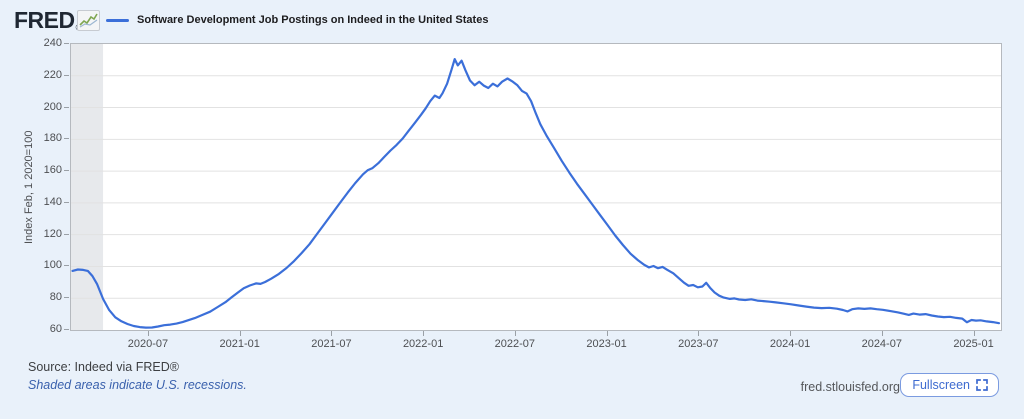 Image resolution: width=1024 pixels, height=419 pixels. Describe the element at coordinates (239, 344) in the screenshot. I see `x-axis-tick-label: 2021-01` at that location.